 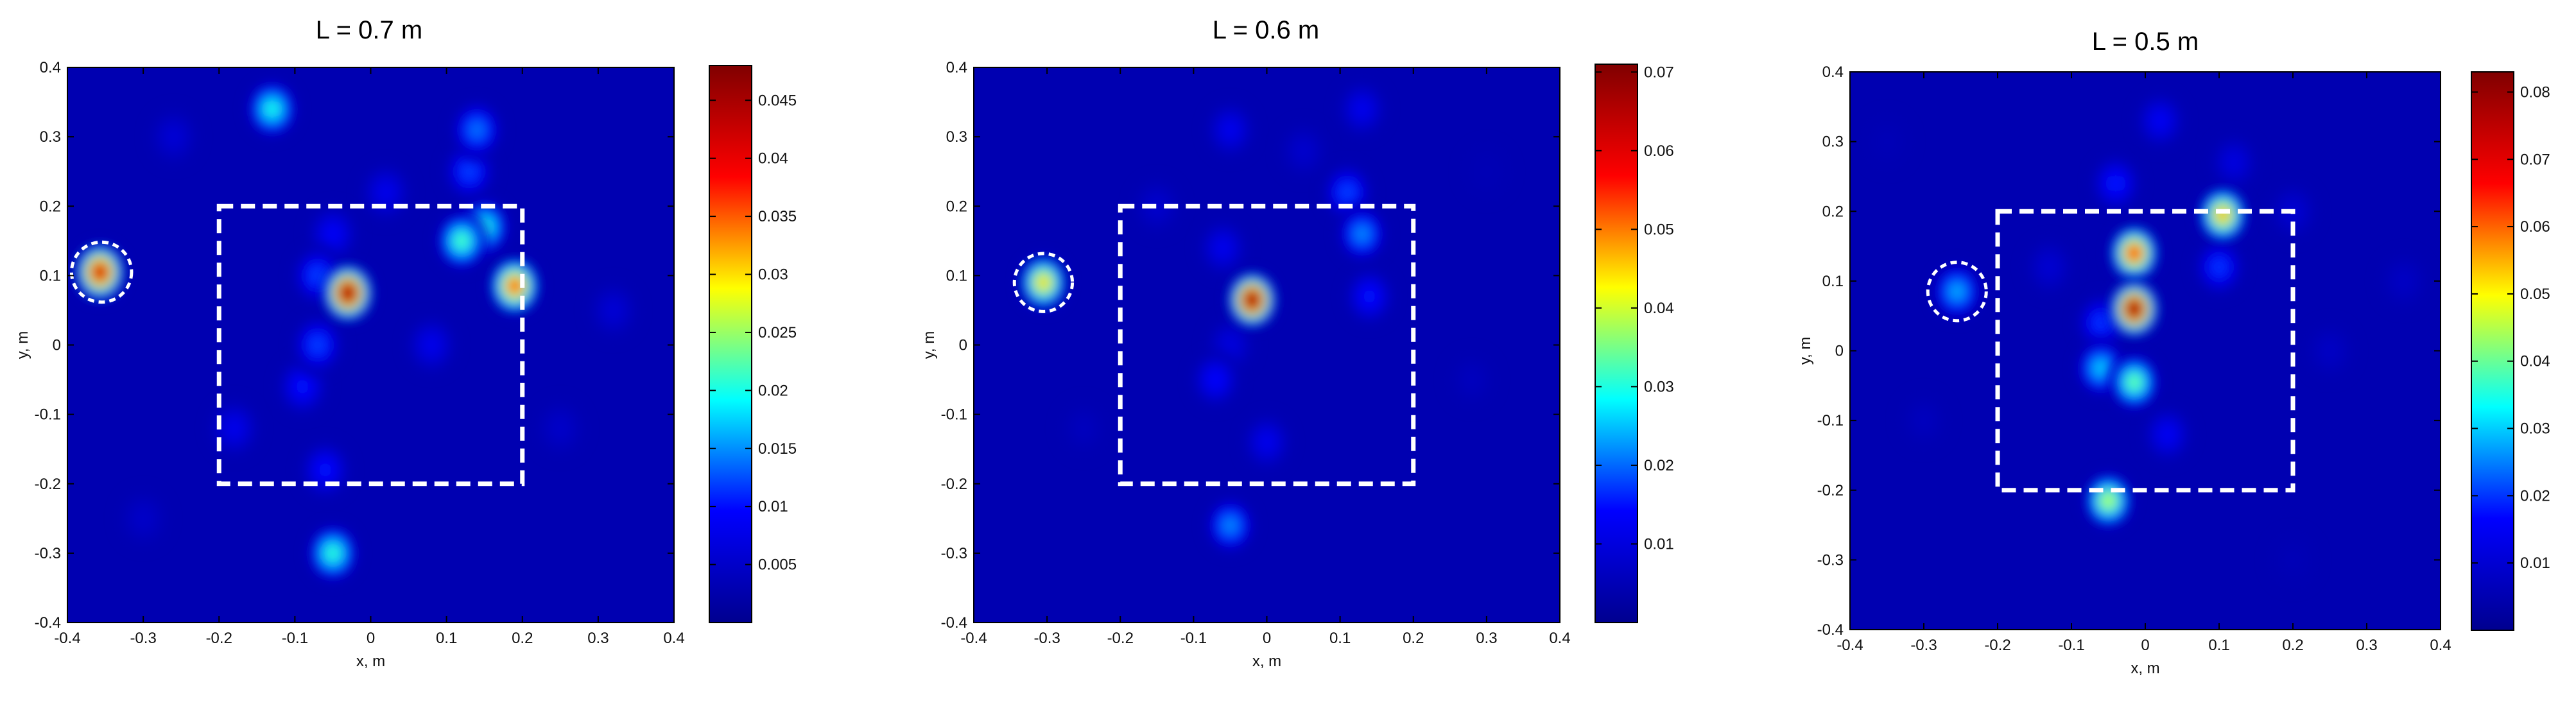 I want to click on colorbar-tick-label: 0.035, so click(x=778, y=217).